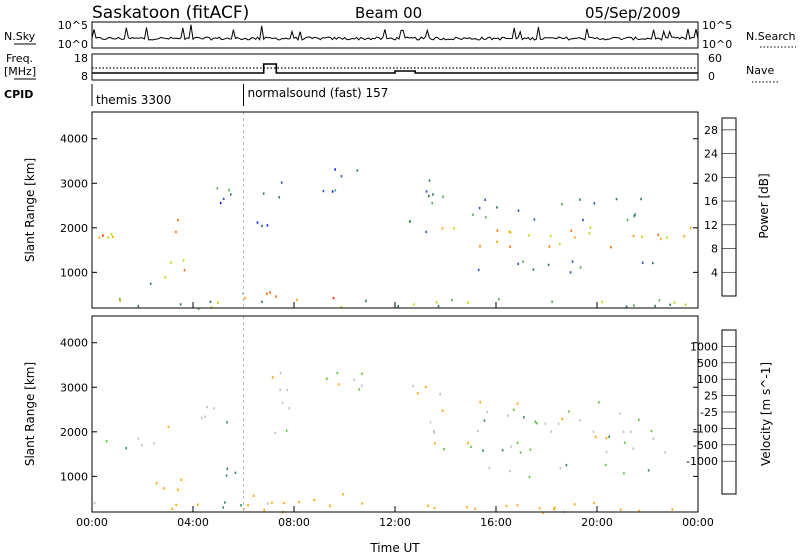  I want to click on colorbar-tick-label: 28, so click(711, 130).